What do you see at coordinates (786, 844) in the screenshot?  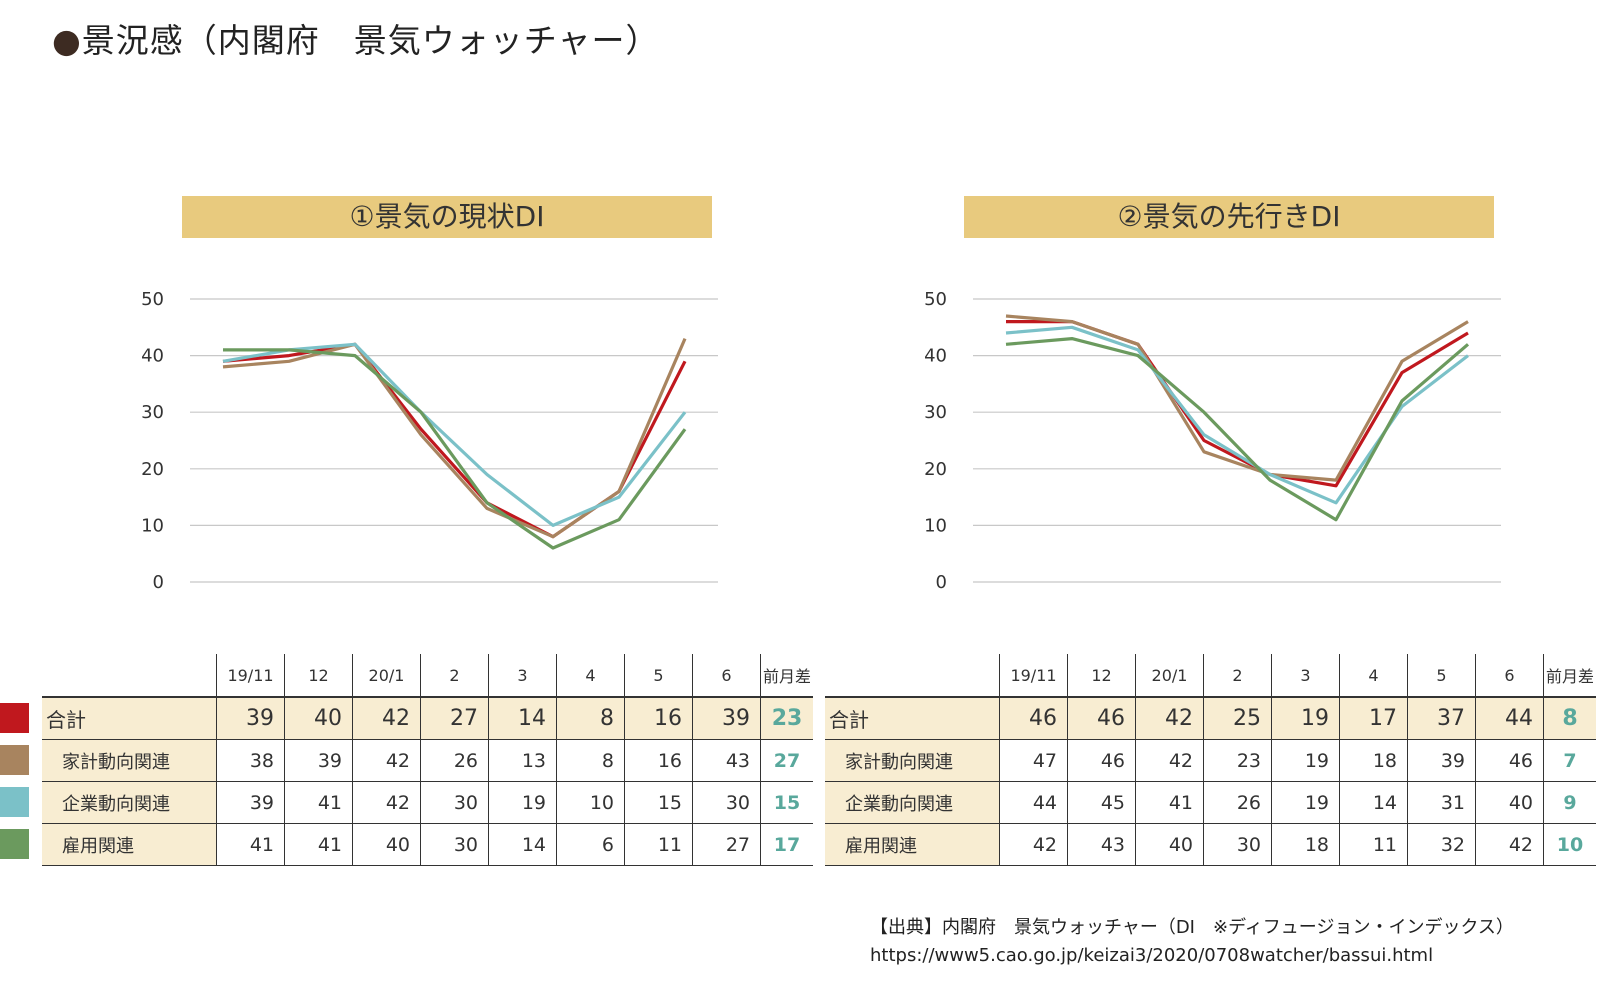 I see `cell-diff: 17` at bounding box center [786, 844].